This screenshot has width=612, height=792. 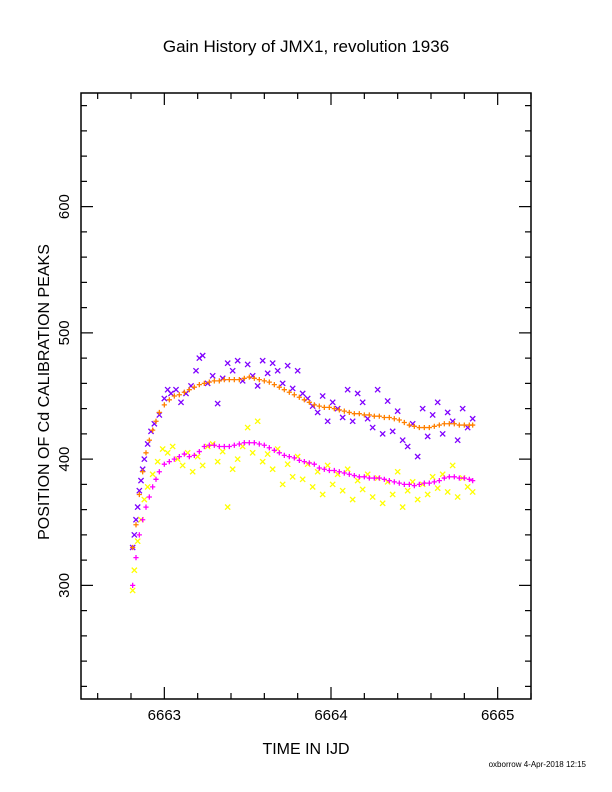 What do you see at coordinates (330, 715) in the screenshot?
I see `x-tick-label: 6664` at bounding box center [330, 715].